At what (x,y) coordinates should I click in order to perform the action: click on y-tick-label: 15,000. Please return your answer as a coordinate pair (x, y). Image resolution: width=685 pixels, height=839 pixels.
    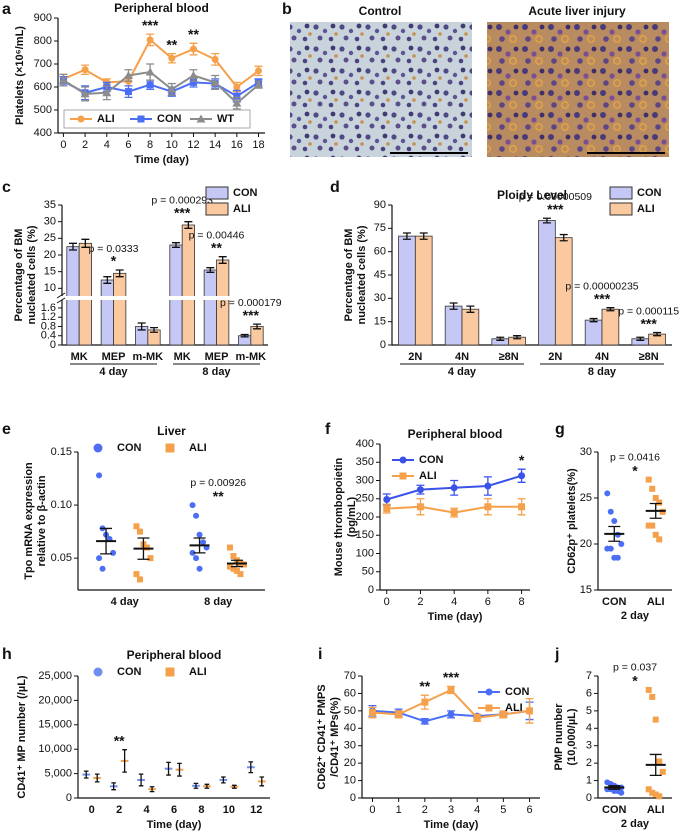
    Looking at the image, I should click on (55, 725).